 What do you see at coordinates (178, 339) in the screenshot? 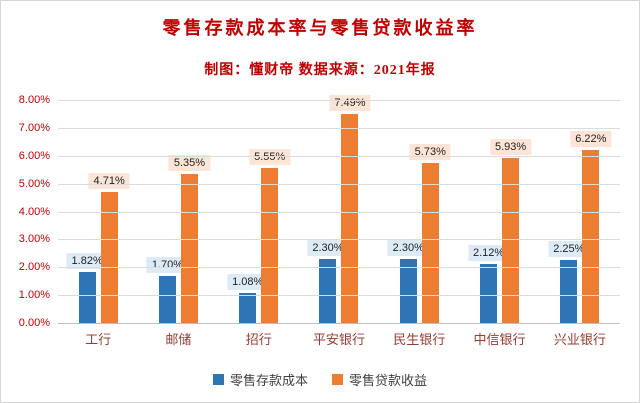
I see `x-axis-category-label: 邮储` at bounding box center [178, 339].